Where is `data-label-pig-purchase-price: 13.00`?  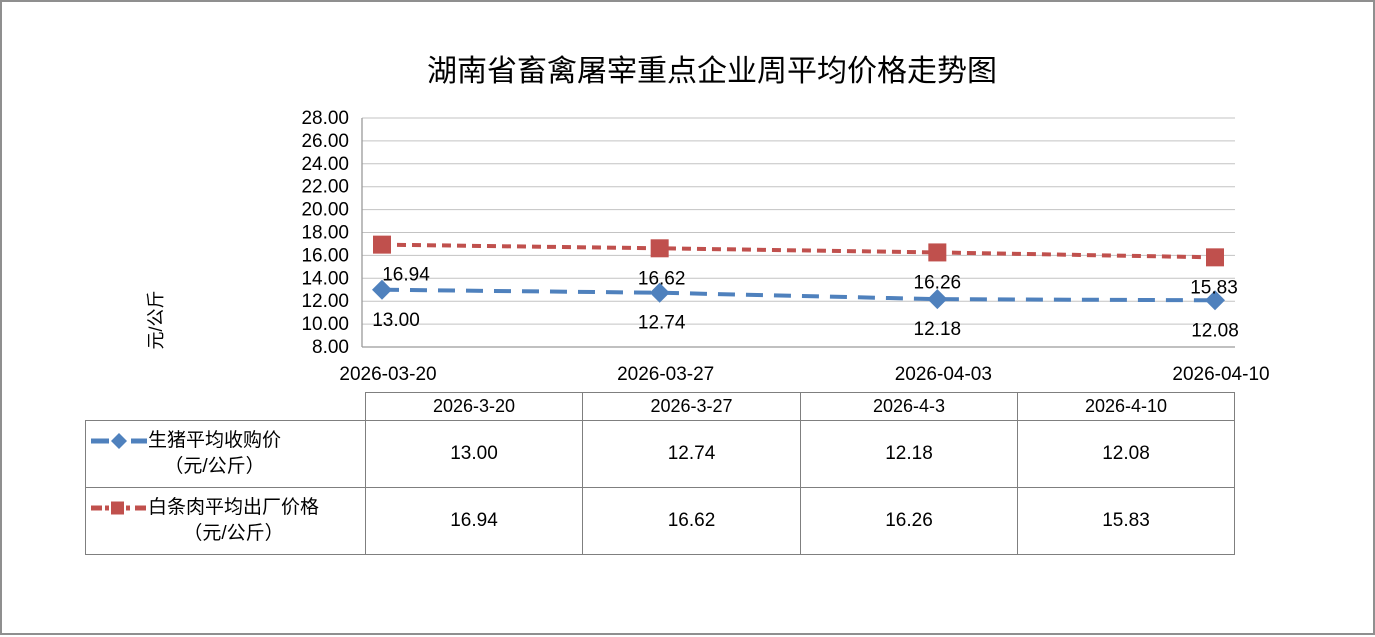 data-label-pig-purchase-price: 13.00 is located at coordinates (396, 320).